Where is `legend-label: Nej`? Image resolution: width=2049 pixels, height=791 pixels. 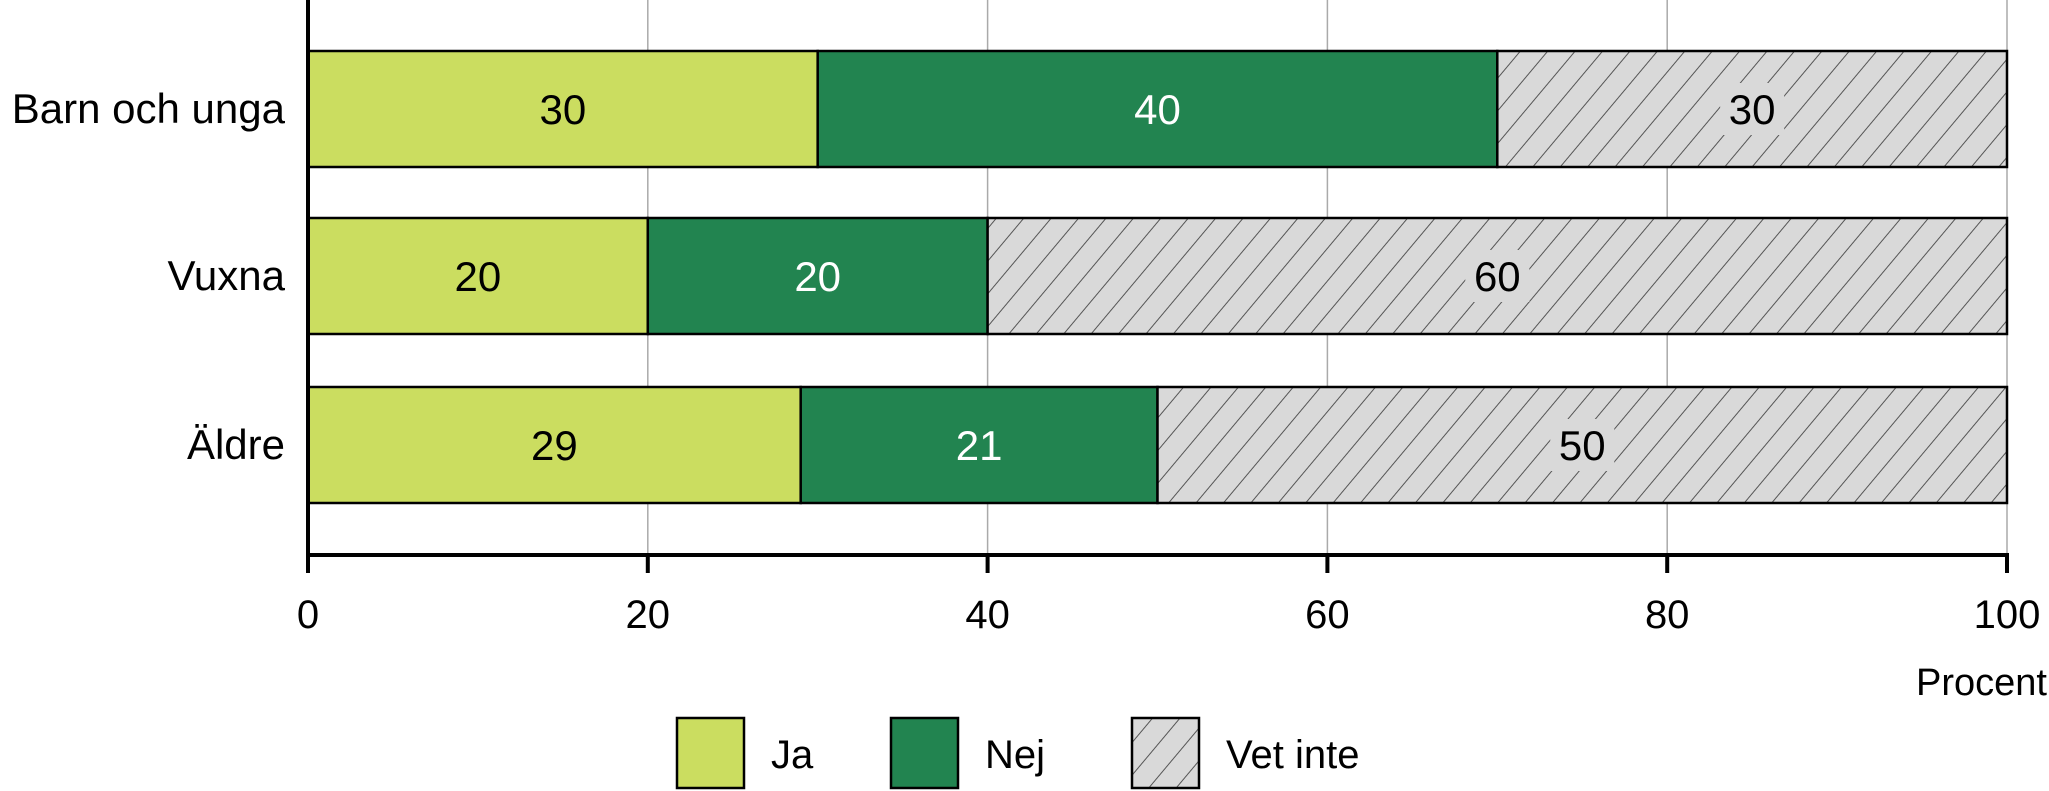 legend-label: Nej is located at coordinates (1015, 755).